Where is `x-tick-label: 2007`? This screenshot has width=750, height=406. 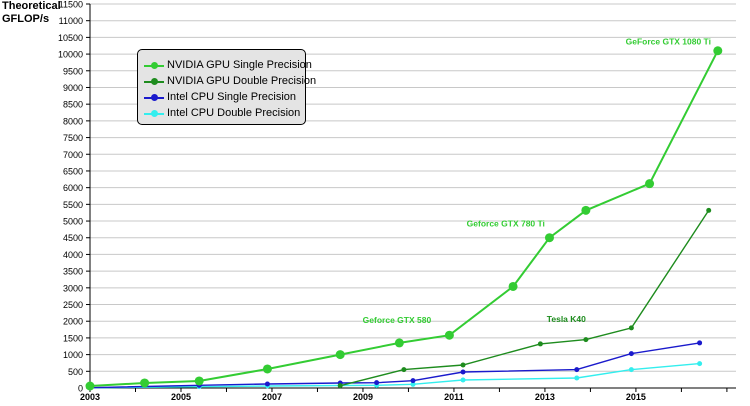
x-tick-label: 2007 is located at coordinates (272, 396).